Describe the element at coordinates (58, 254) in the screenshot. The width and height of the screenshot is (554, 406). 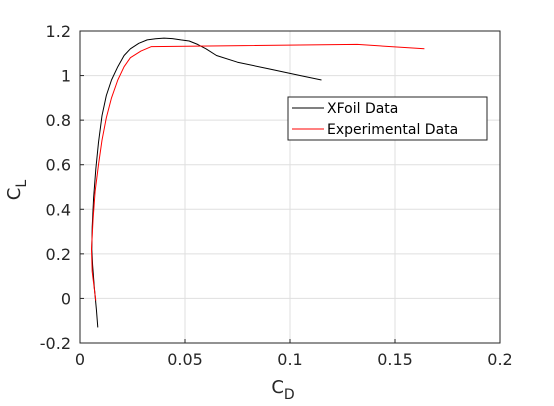
I see `y-tick-label: 0.2` at that location.